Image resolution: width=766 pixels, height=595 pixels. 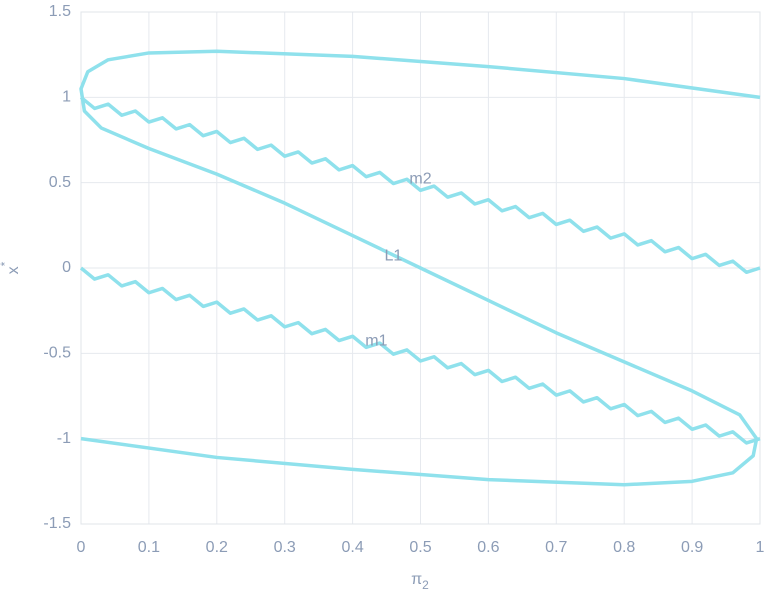 What do you see at coordinates (352, 547) in the screenshot?
I see `x-tick-label: 0.4` at bounding box center [352, 547].